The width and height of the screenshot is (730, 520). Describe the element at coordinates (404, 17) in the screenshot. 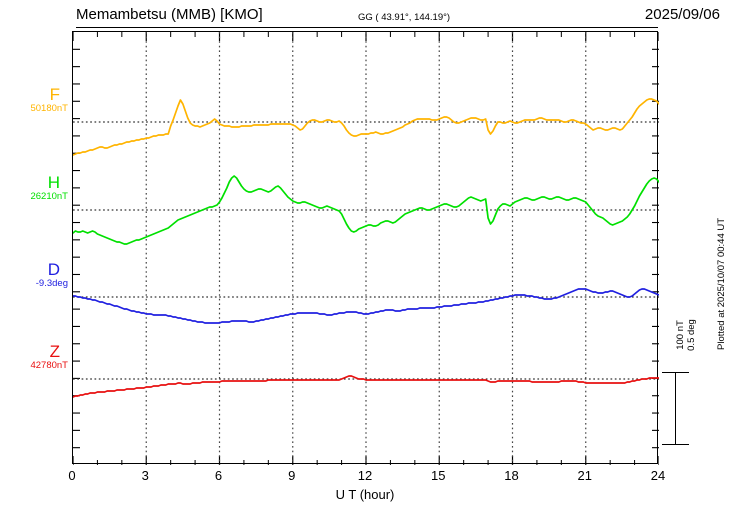

I see `geographic-coordinates: GG ( 43.91°, 144.19°)` at that location.